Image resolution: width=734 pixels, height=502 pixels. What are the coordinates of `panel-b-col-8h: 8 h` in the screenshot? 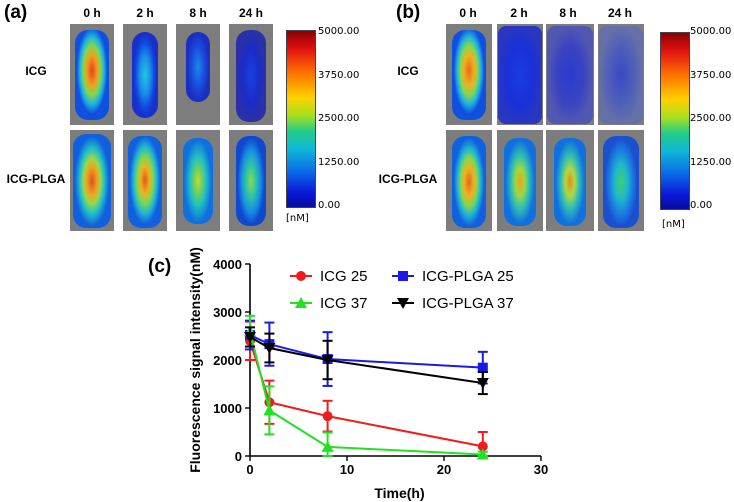 It's located at (568, 13).